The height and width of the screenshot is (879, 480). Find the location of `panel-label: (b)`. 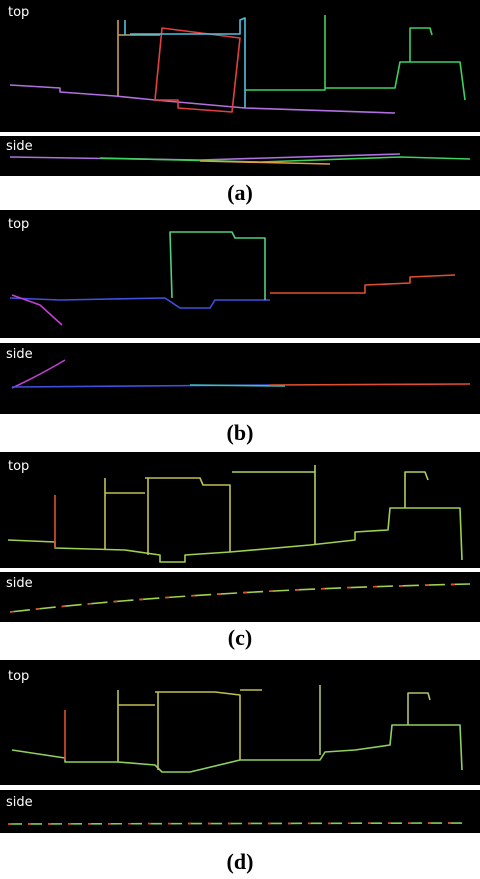

panel-label: (b) is located at coordinates (240, 432).